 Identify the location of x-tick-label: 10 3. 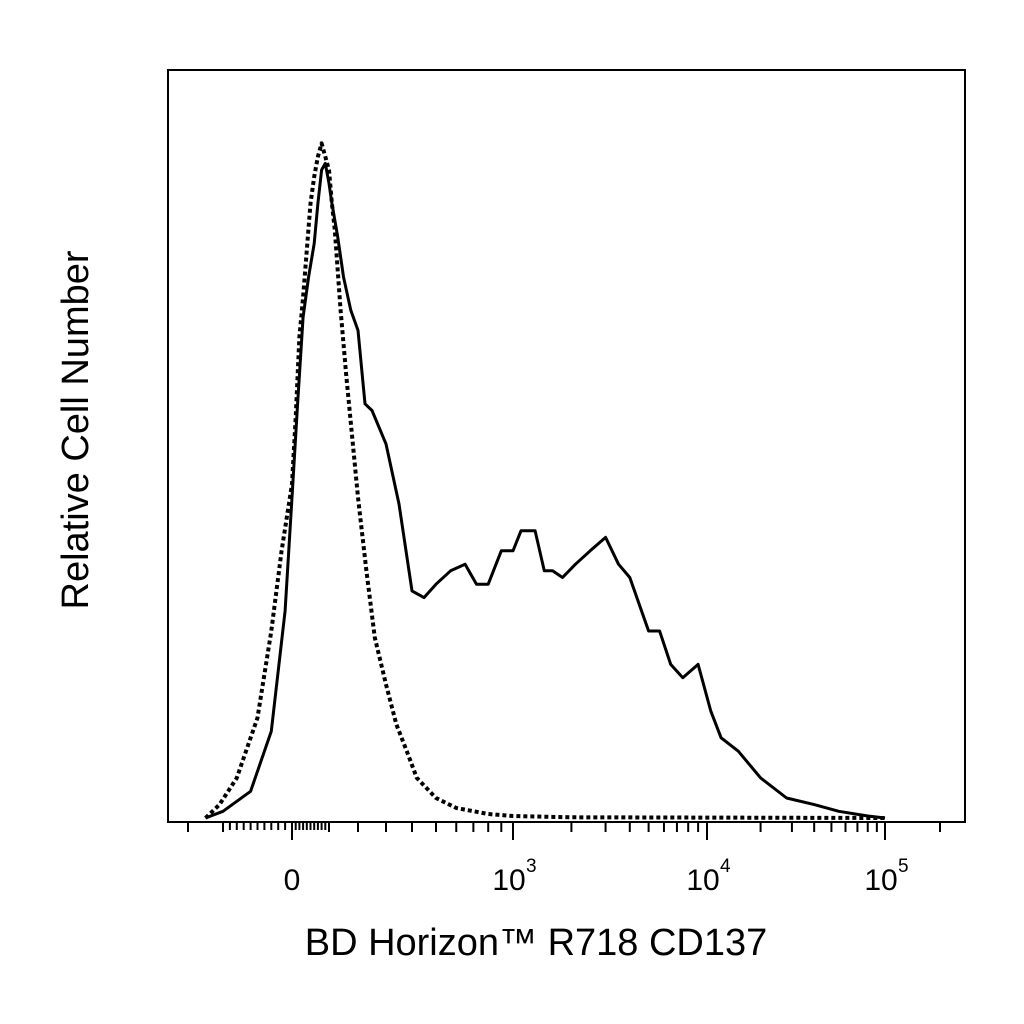
(514, 876).